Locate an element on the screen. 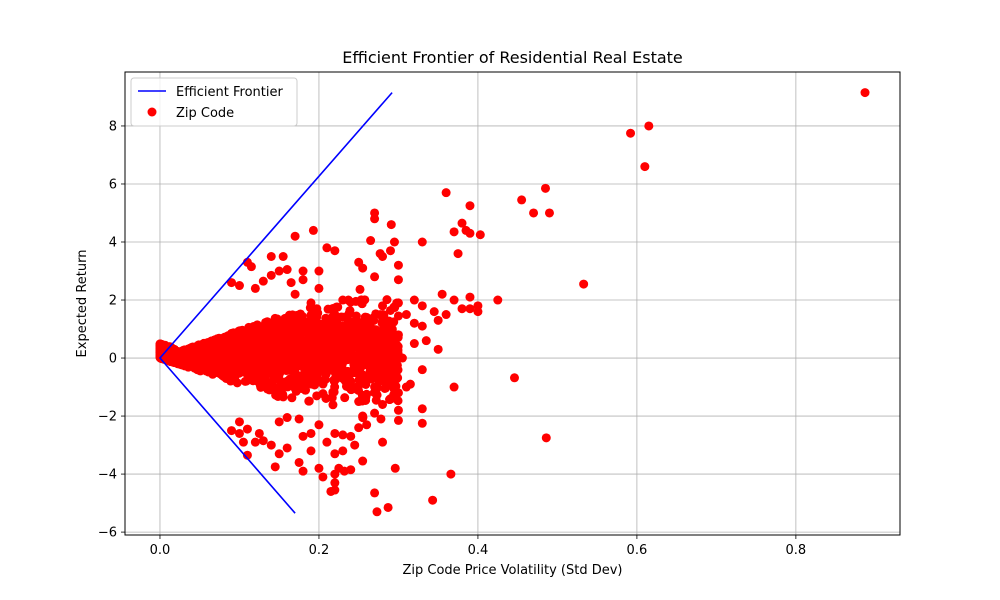 The image size is (1000, 600). y-tick-label: −2 is located at coordinates (107, 417).